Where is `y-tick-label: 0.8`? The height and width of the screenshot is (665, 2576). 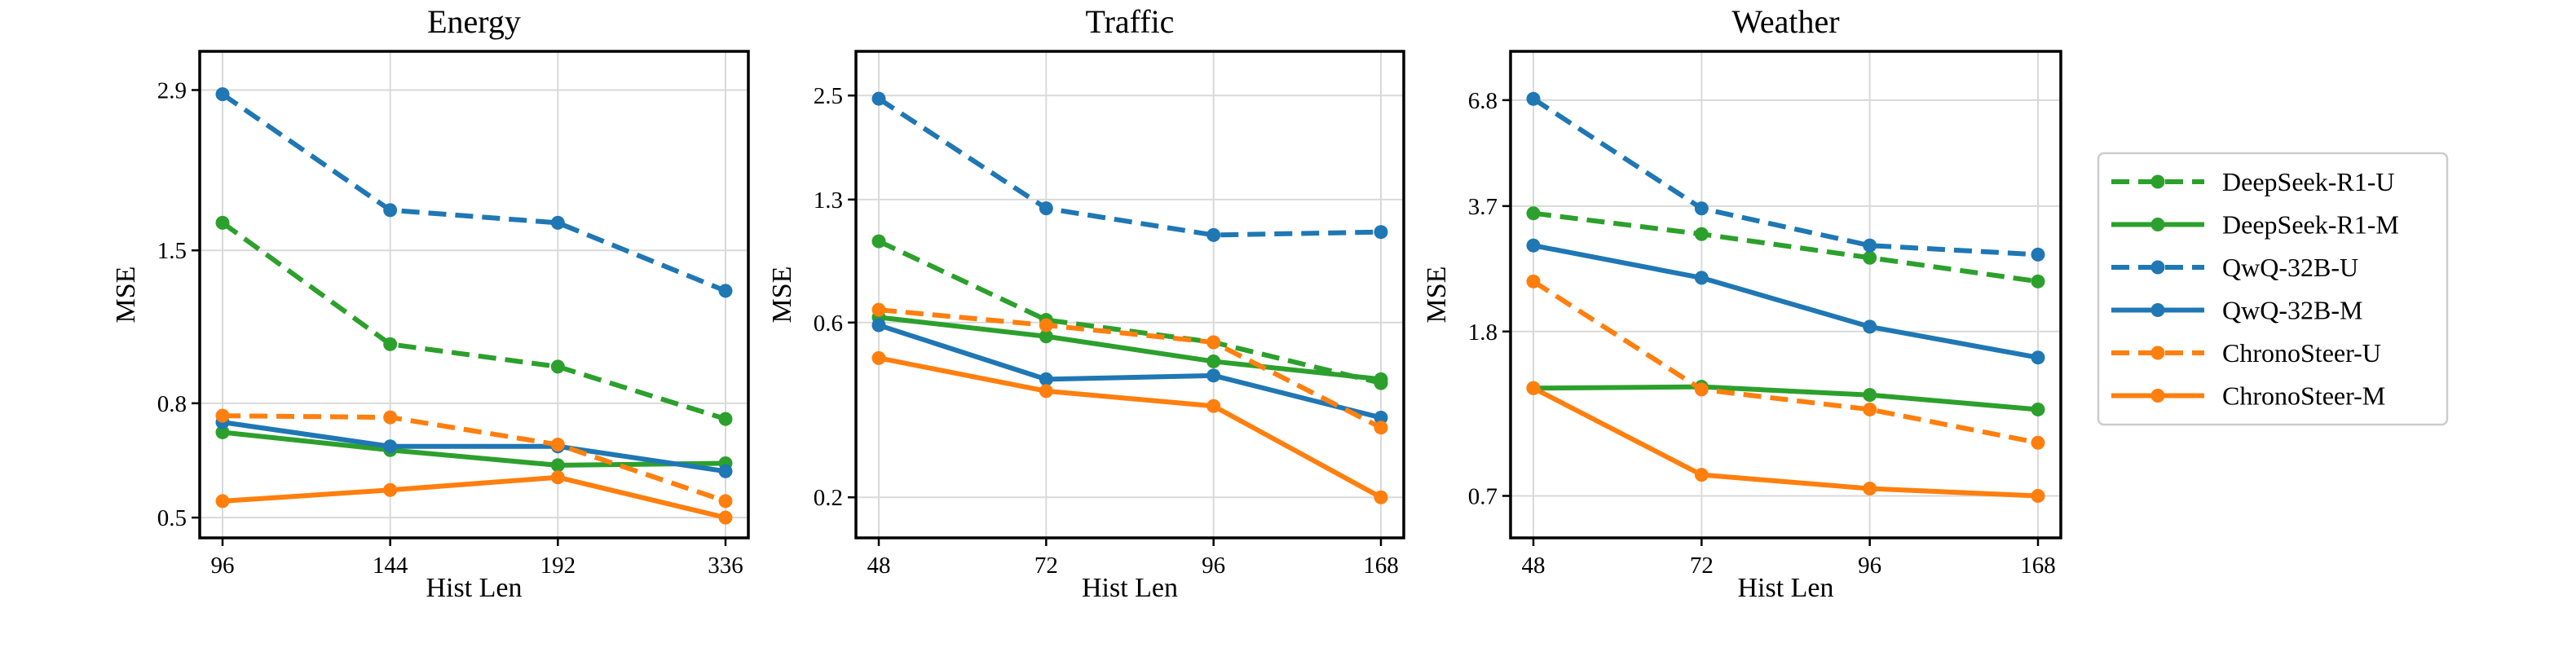
y-tick-label: 0.8 is located at coordinates (172, 404).